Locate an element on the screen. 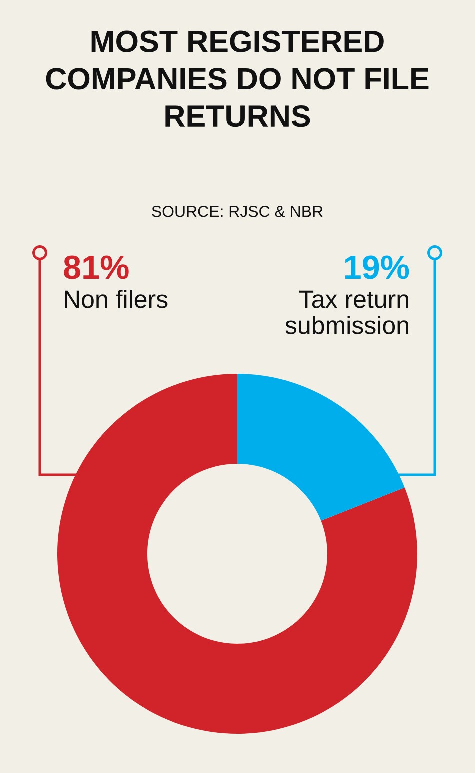 This screenshot has width=475, height=773. source-note: SOURCE: RJSC & NBR is located at coordinates (237, 212).